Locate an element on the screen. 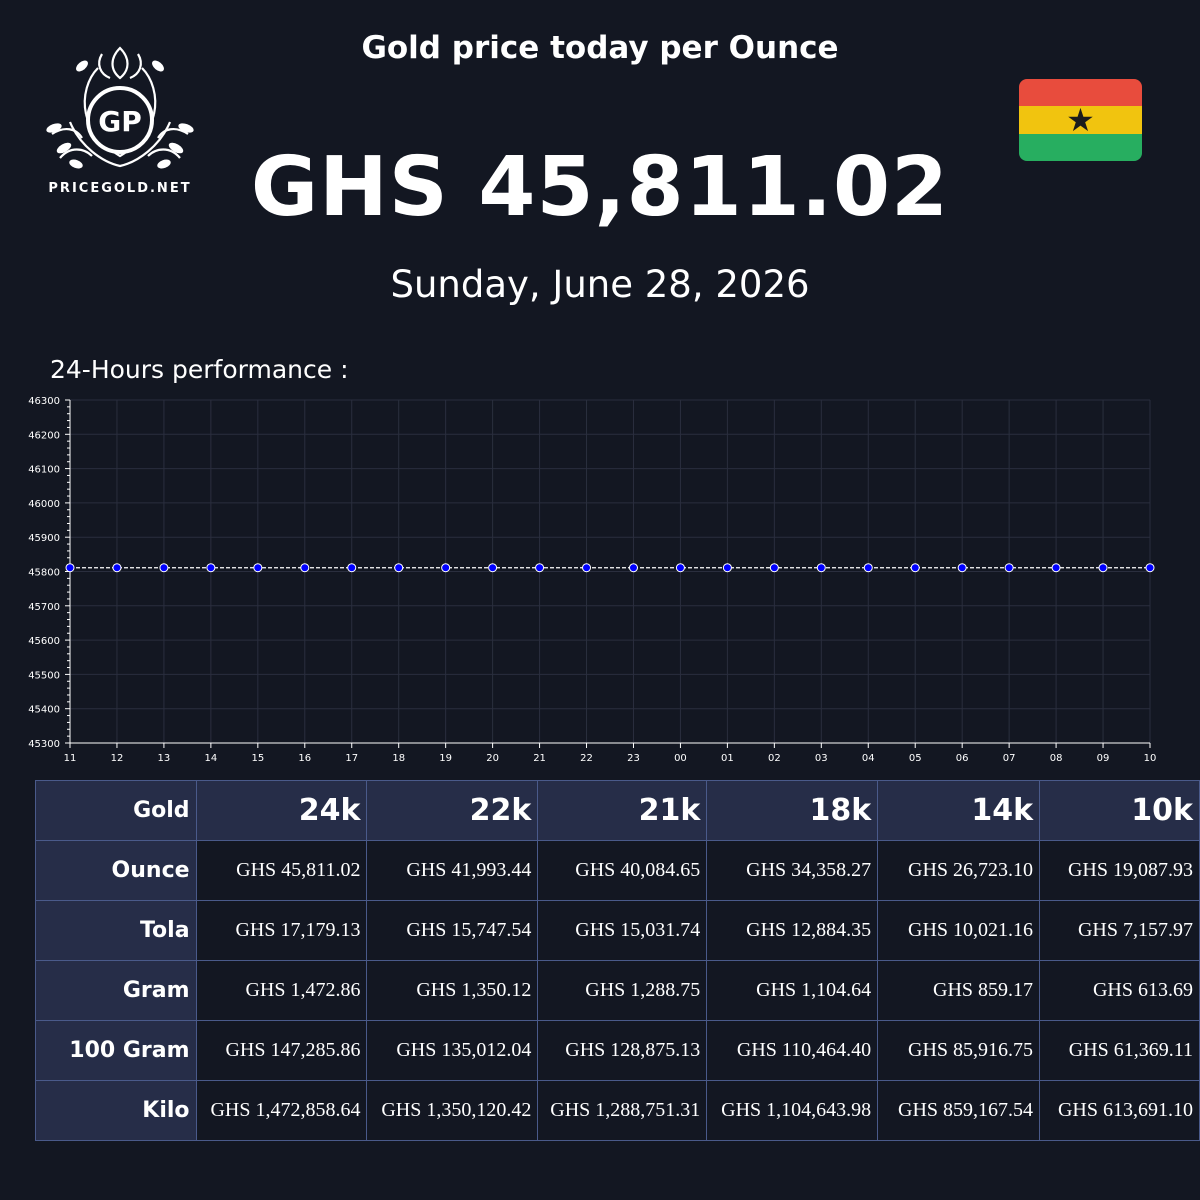 Image resolution: width=1200 pixels, height=1200 pixels. x-tick-label: 15 is located at coordinates (257, 758).